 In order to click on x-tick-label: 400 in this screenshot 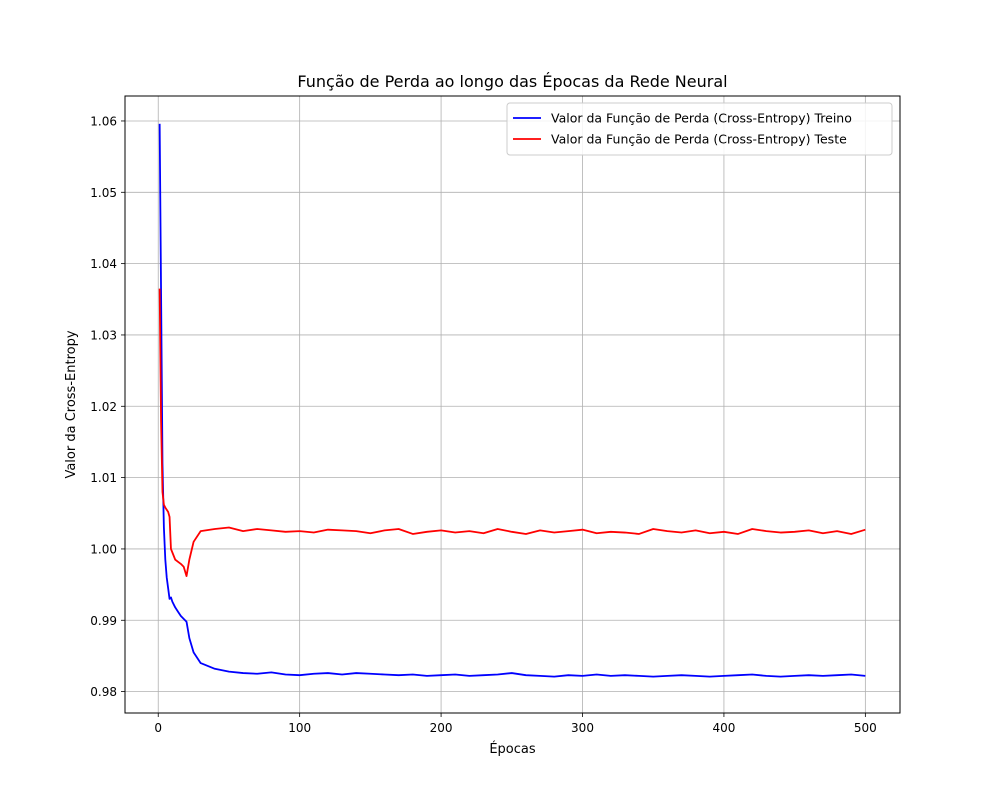, I will do `click(723, 728)`.